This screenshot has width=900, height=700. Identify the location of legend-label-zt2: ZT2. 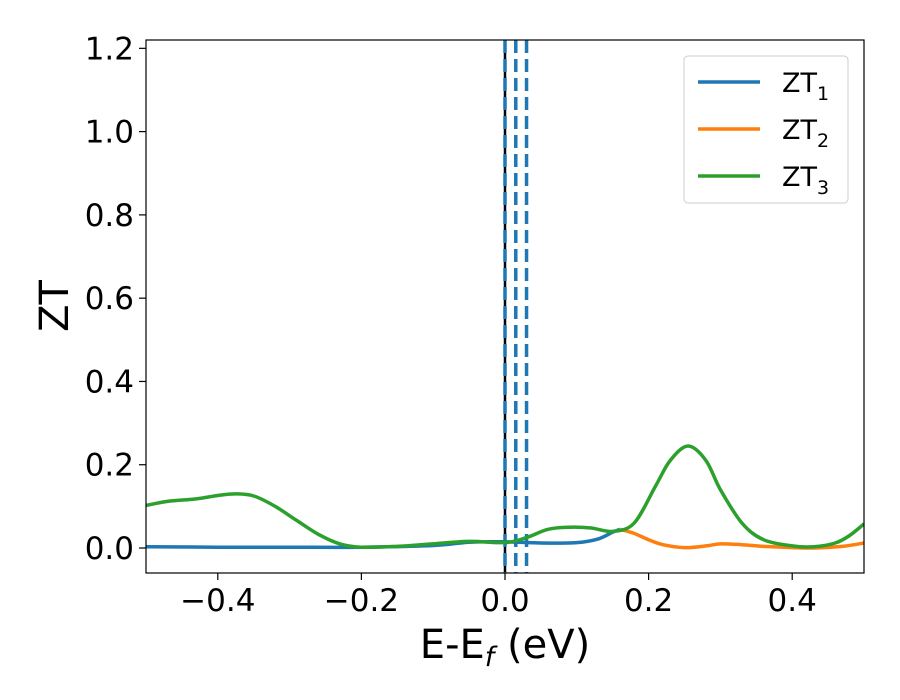
(805, 133).